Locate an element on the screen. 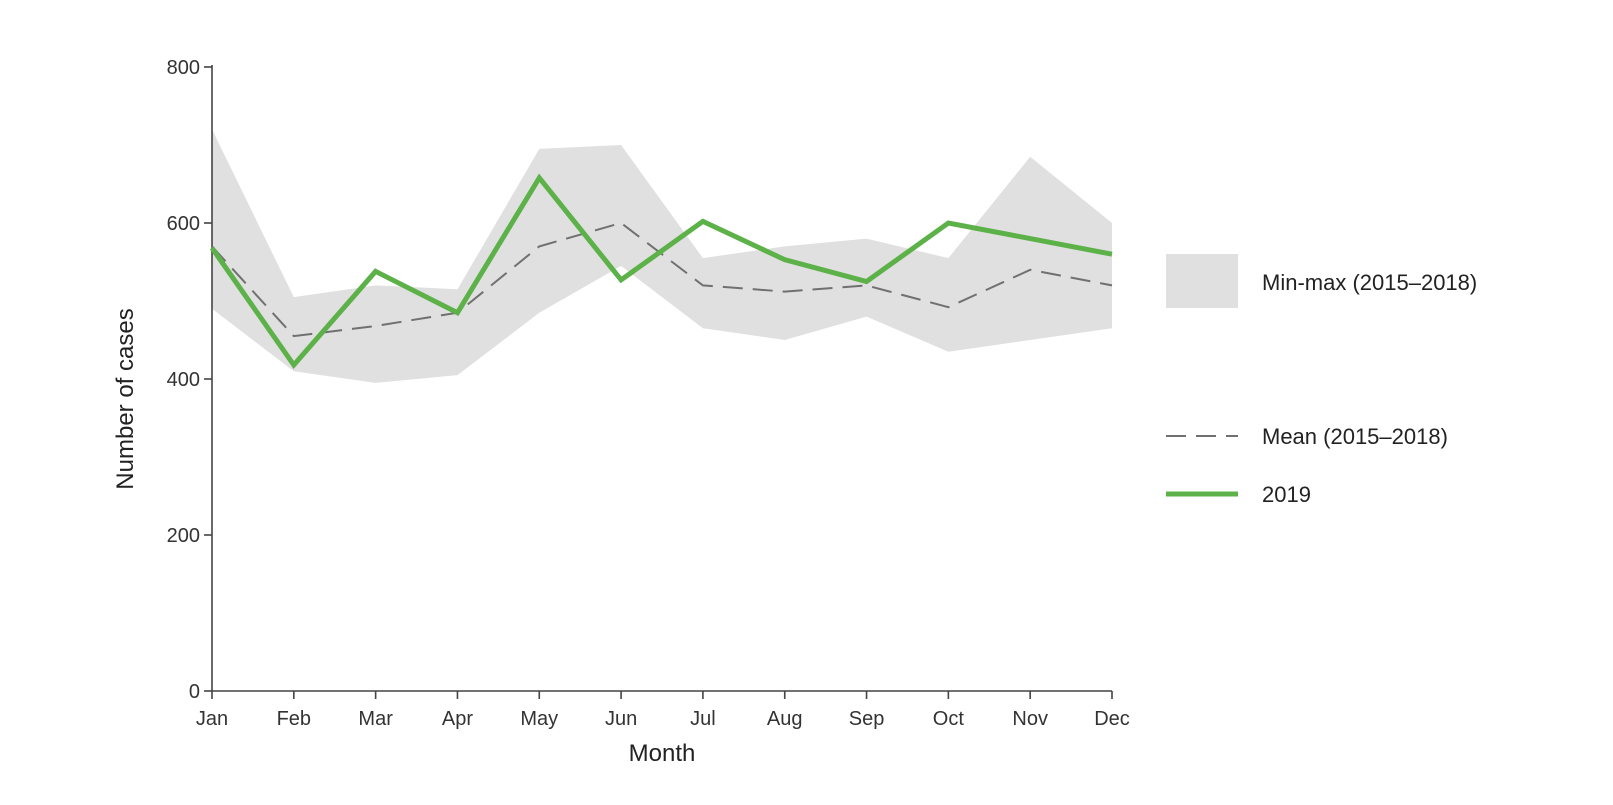 Image resolution: width=1613 pixels, height=805 pixels. y-tick-label: 200 is located at coordinates (183, 536).